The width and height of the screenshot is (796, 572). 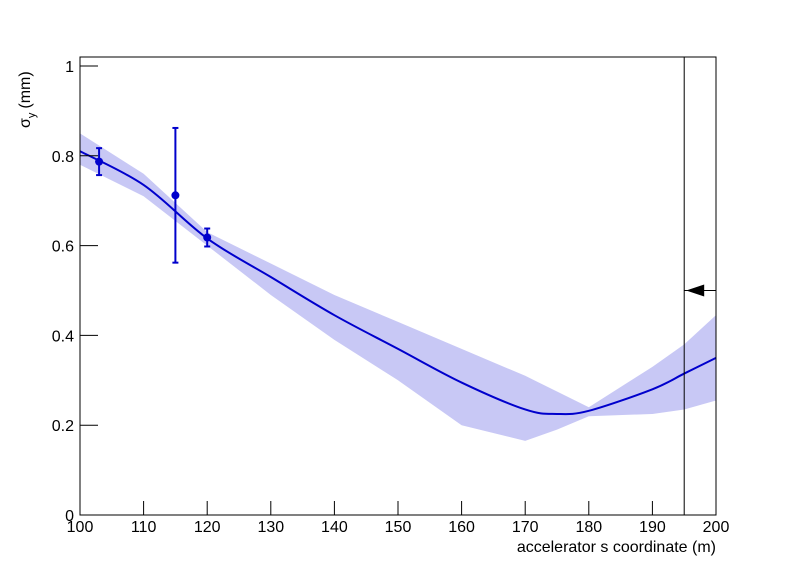 What do you see at coordinates (69, 67) in the screenshot?
I see `y-tick-label: 1` at bounding box center [69, 67].